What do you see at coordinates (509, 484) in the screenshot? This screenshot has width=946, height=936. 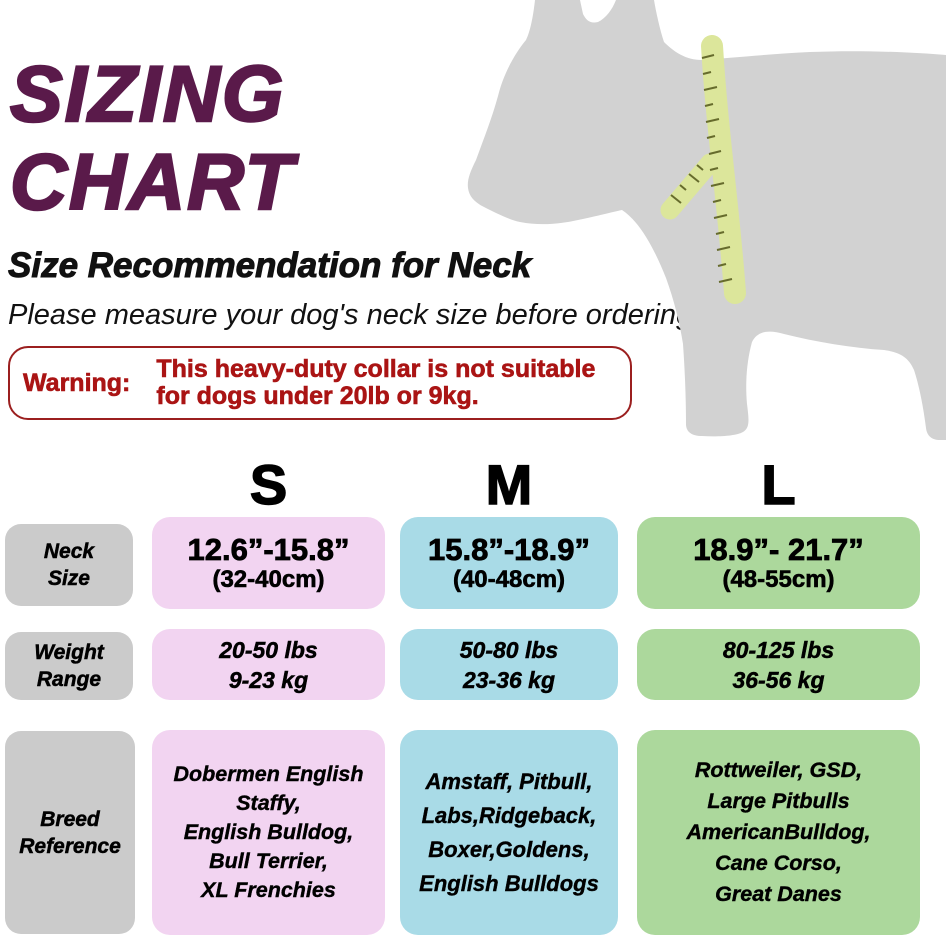 I see `column-header-m: M` at bounding box center [509, 484].